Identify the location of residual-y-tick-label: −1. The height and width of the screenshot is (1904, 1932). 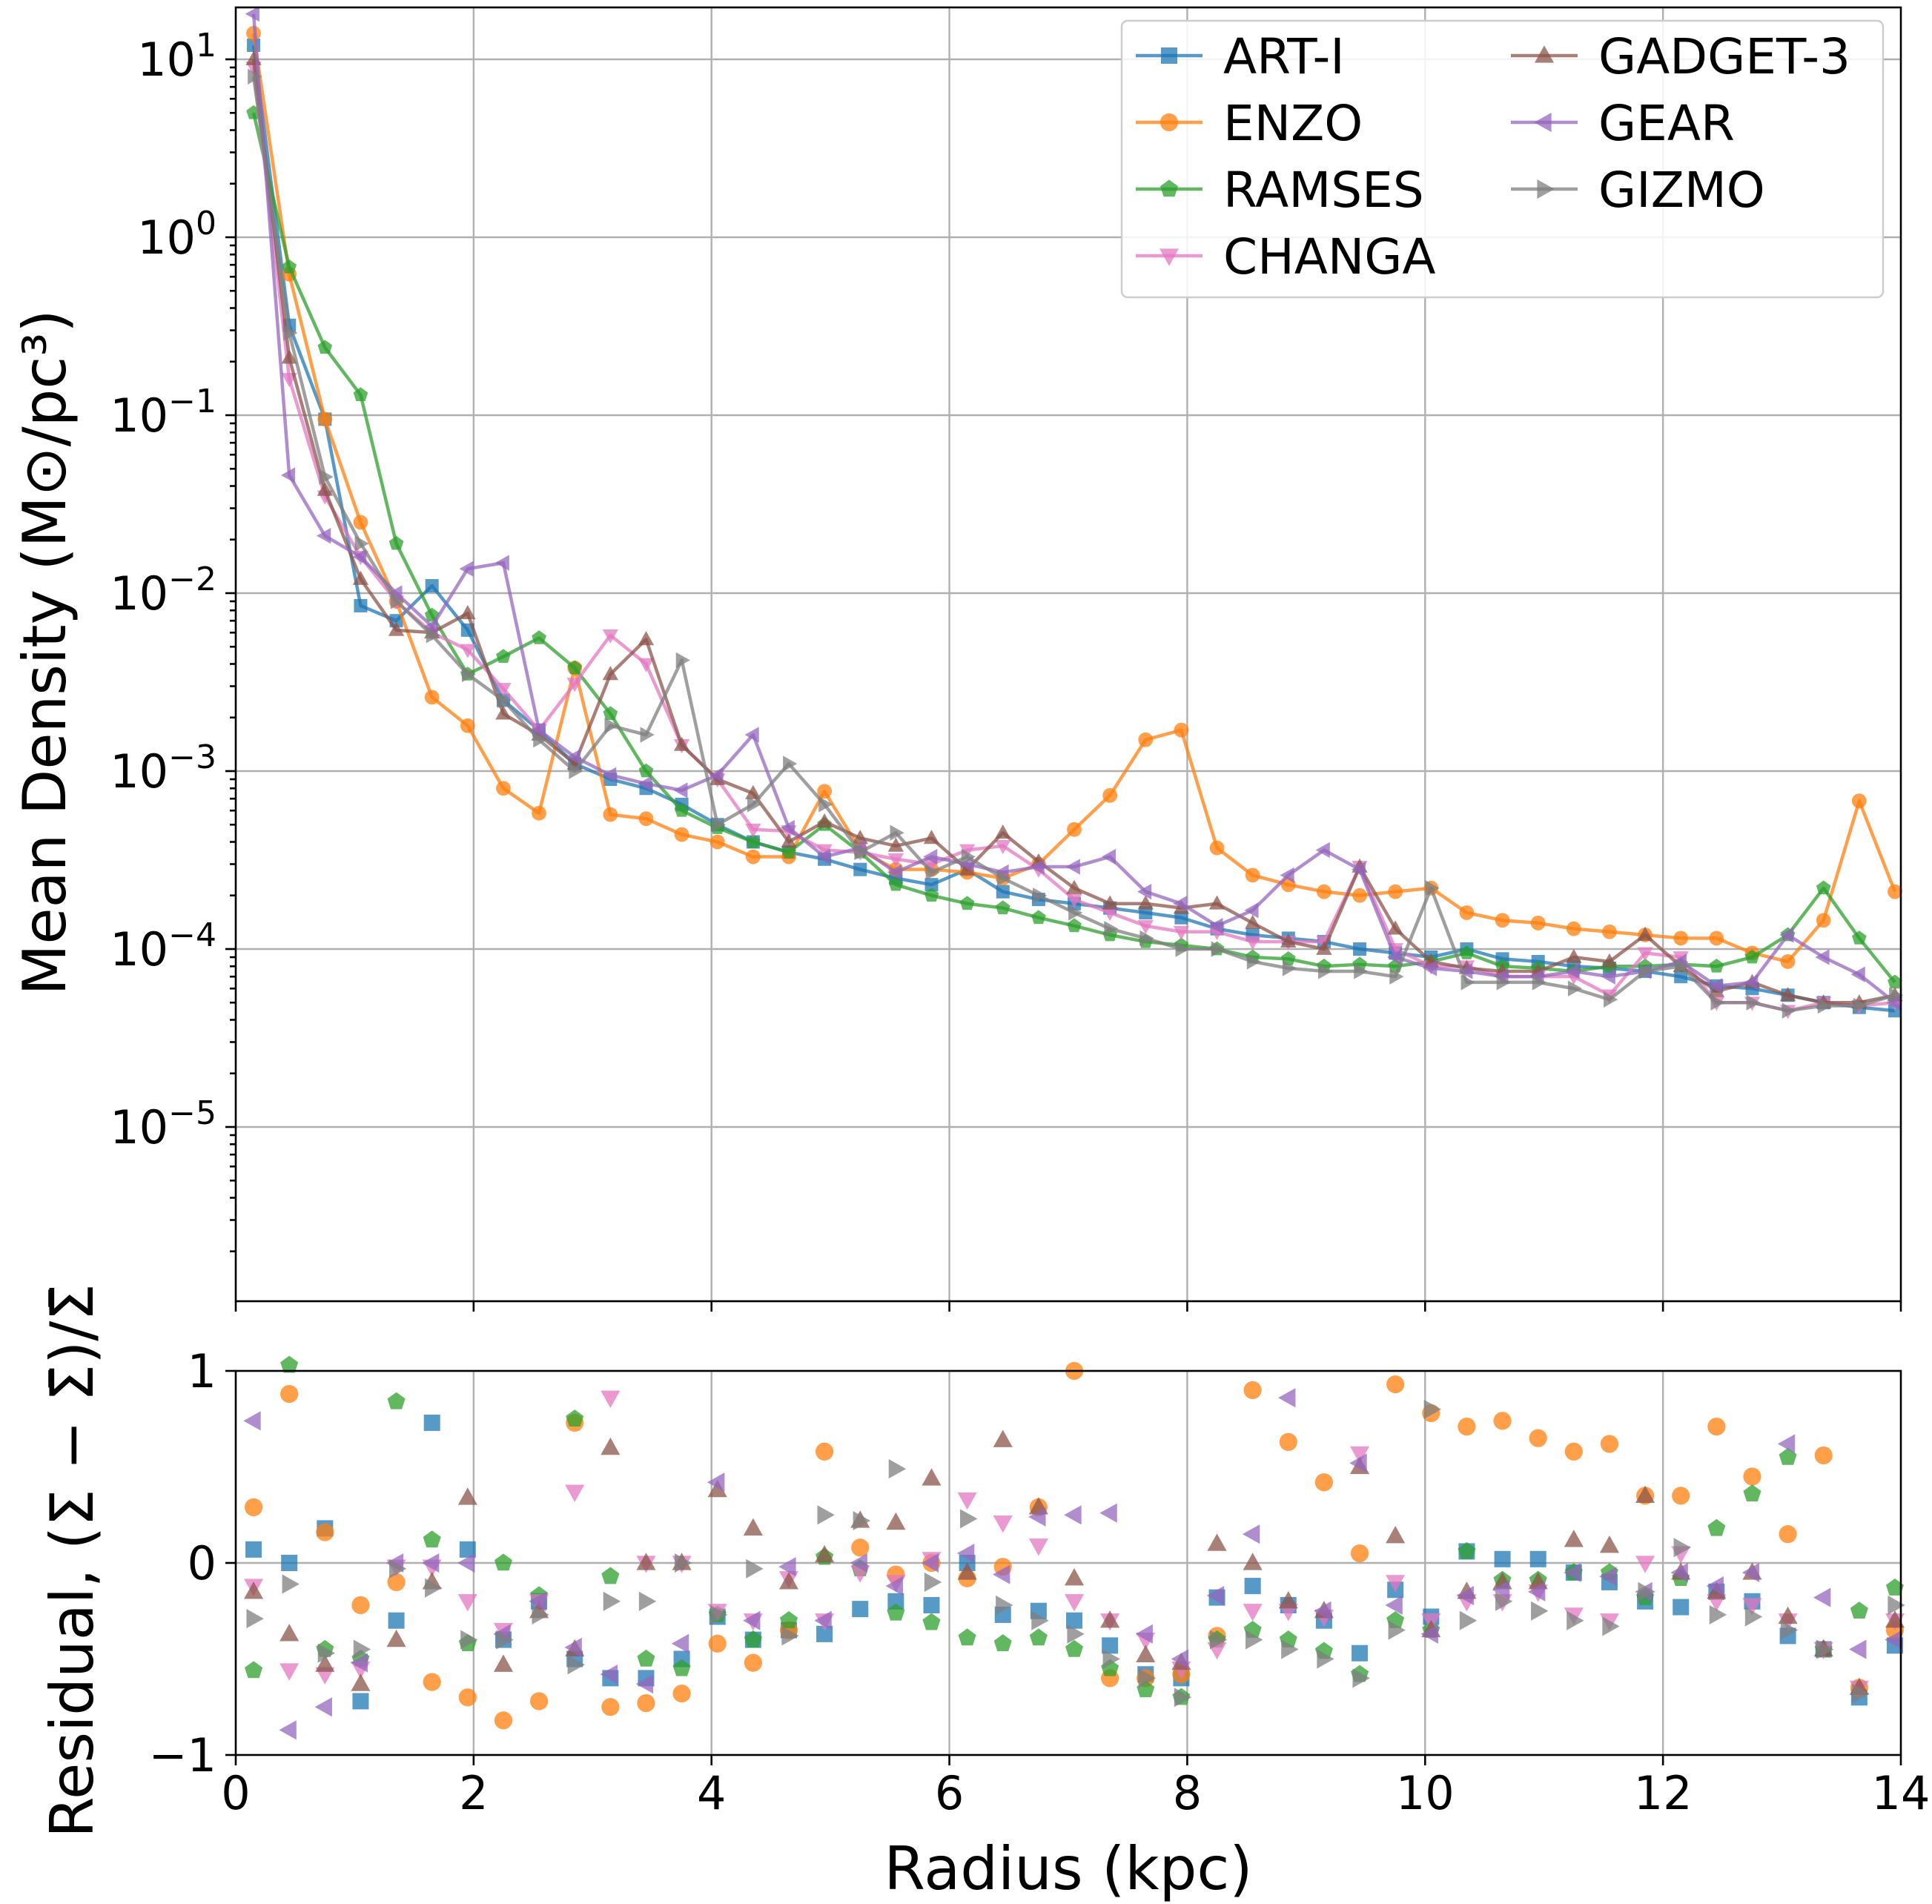
(182, 1755).